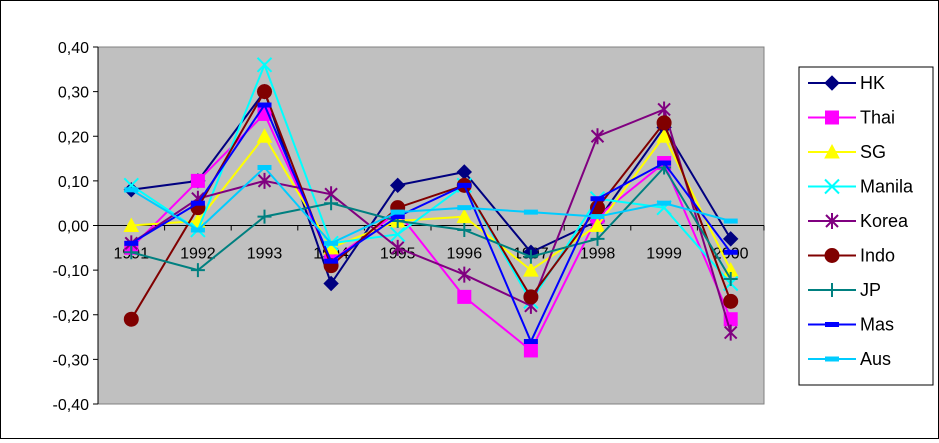  Describe the element at coordinates (851, 118) in the screenshot. I see `legend-item-thai: Thai` at that location.